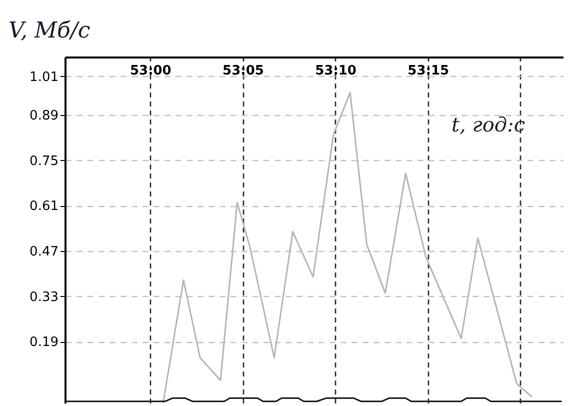 Image resolution: width=583 pixels, height=406 pixels. What do you see at coordinates (49, 31) in the screenshot?
I see `y-axis-title: V, Мб/с` at bounding box center [49, 31].